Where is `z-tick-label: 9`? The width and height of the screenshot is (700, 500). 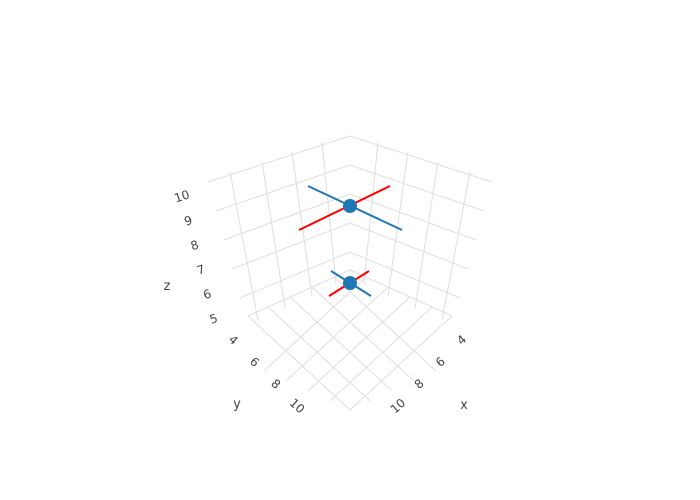
z-tick-label: 9 is located at coordinates (188, 221).